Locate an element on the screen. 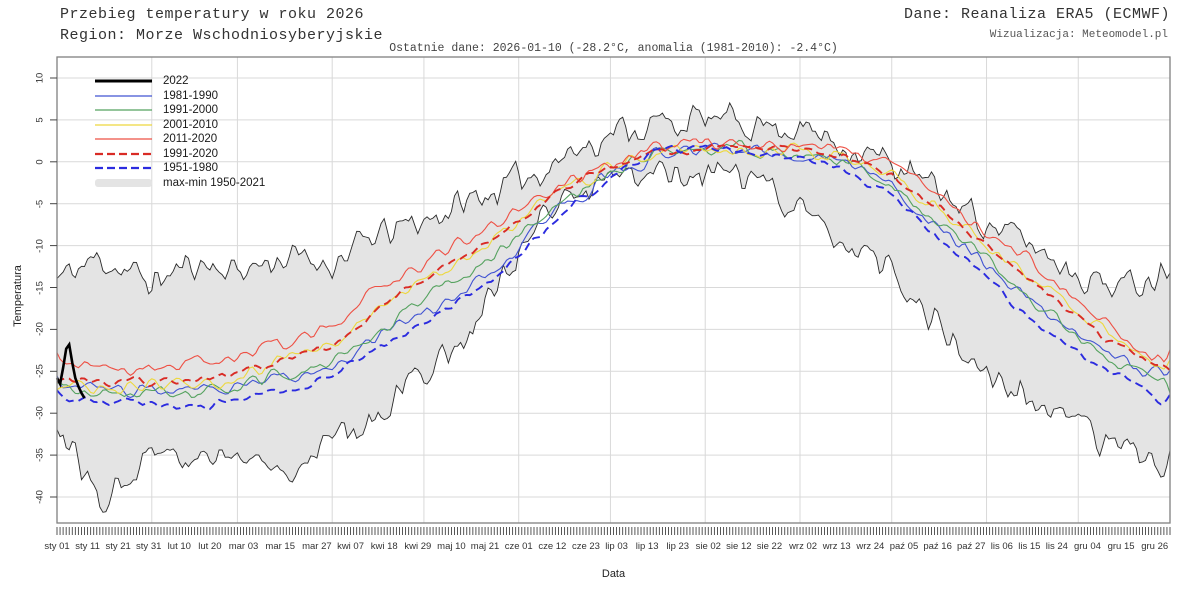 The height and width of the screenshot is (600, 1200). x-tick-label: maj 10 is located at coordinates (451, 546).